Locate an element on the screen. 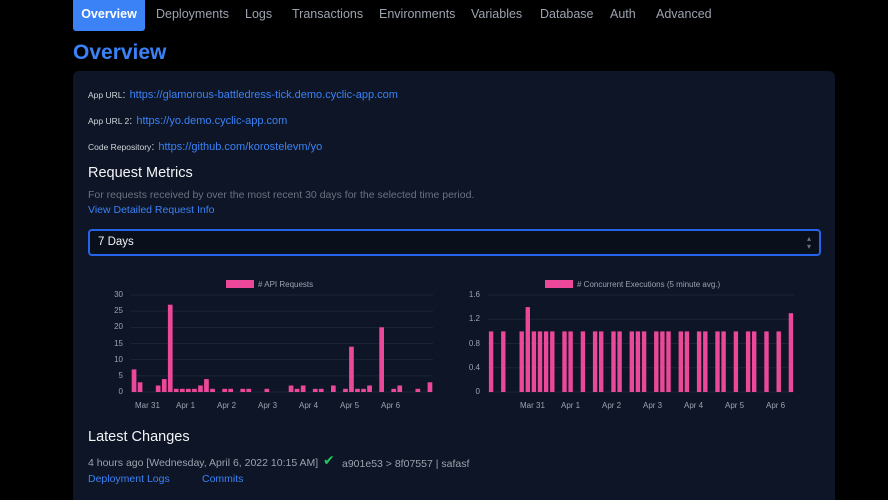 This screenshot has width=888, height=500. y-tick-label: 0.8 is located at coordinates (474, 343).